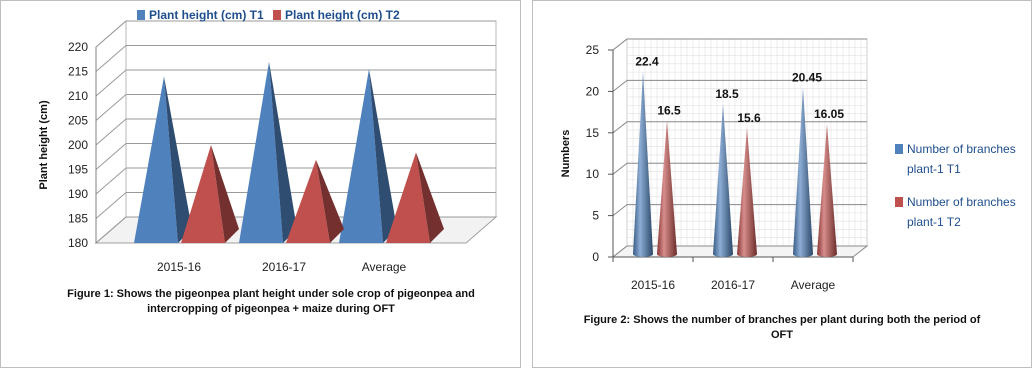 Image resolution: width=1034 pixels, height=370 pixels. What do you see at coordinates (593, 133) in the screenshot?
I see `y-tick-label: 15` at bounding box center [593, 133].